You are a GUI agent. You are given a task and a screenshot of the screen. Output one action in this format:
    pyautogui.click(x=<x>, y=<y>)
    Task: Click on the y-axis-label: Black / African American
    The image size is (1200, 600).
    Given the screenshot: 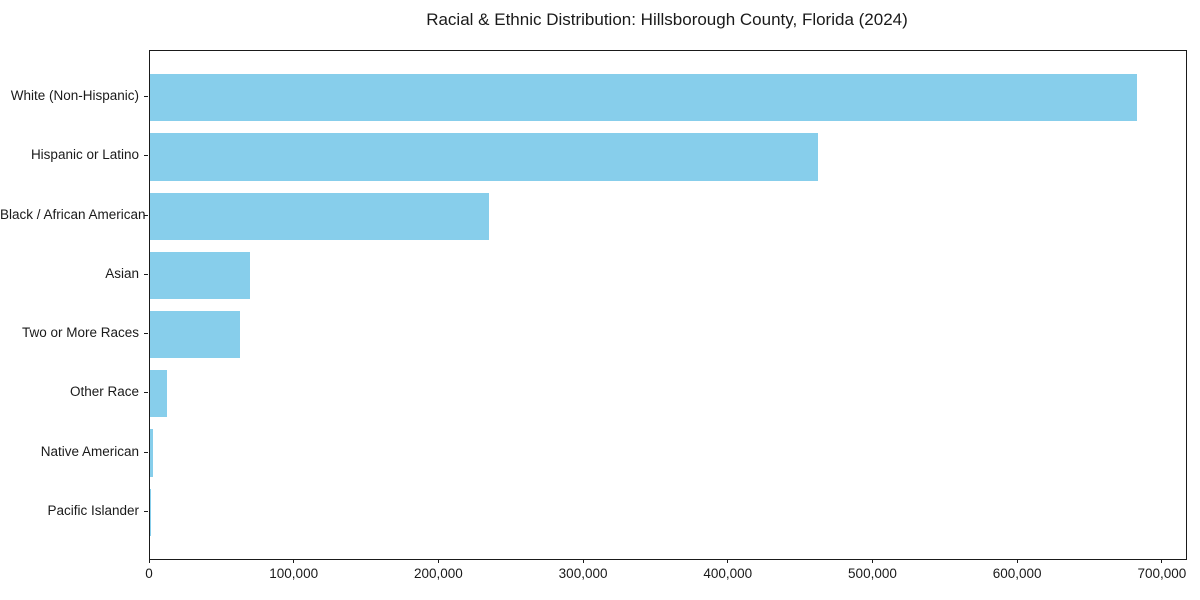 What is the action you would take?
    pyautogui.click(x=73, y=214)
    